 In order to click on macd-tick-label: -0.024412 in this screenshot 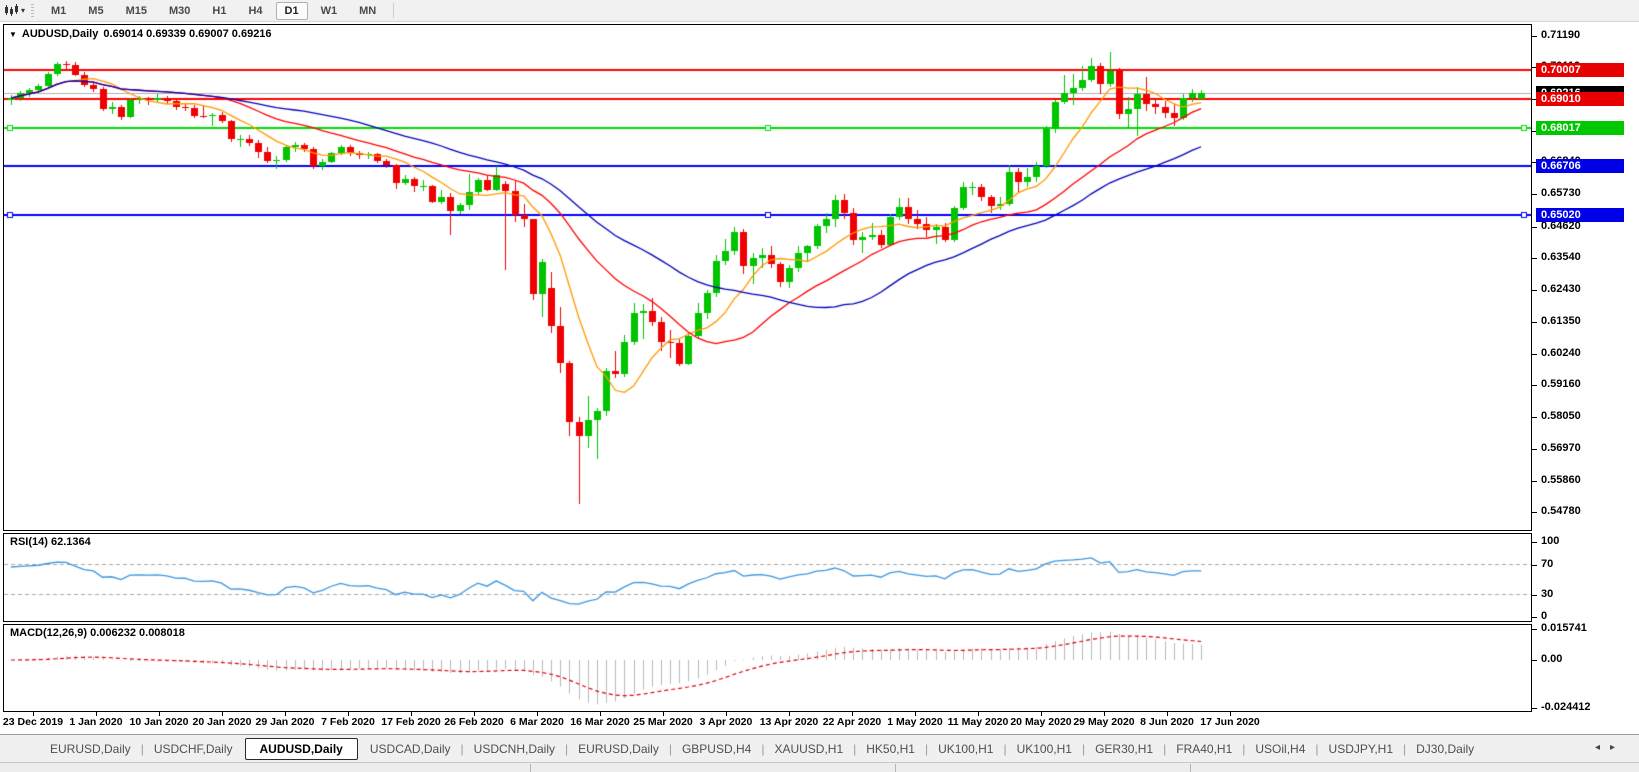, I will do `click(1566, 706)`.